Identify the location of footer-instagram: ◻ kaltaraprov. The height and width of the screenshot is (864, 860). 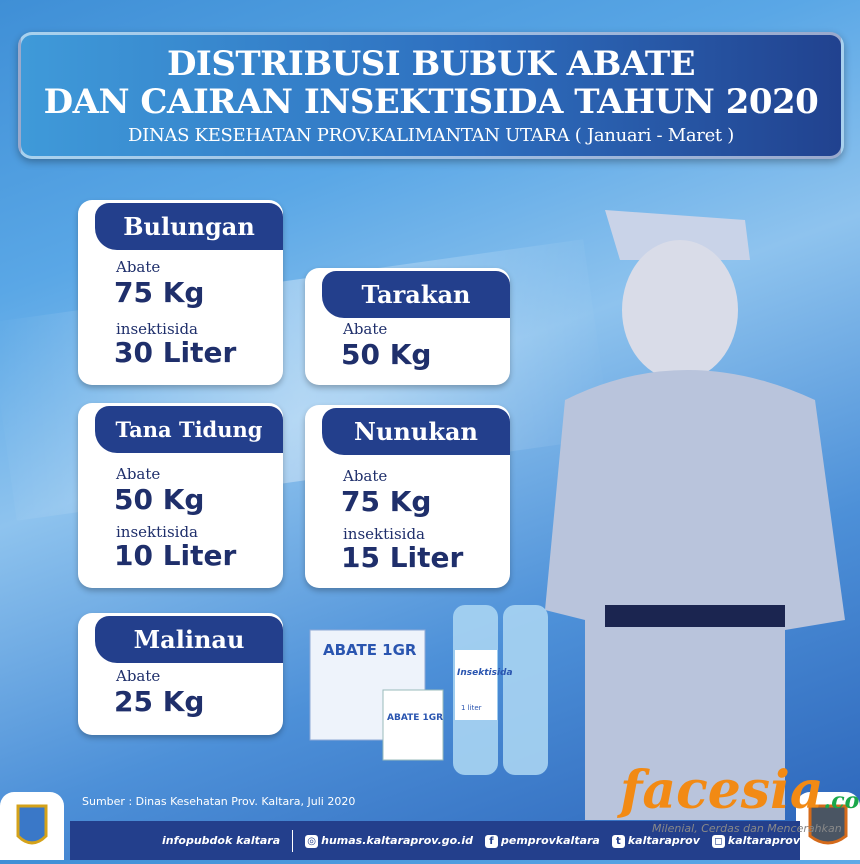
(755, 841).